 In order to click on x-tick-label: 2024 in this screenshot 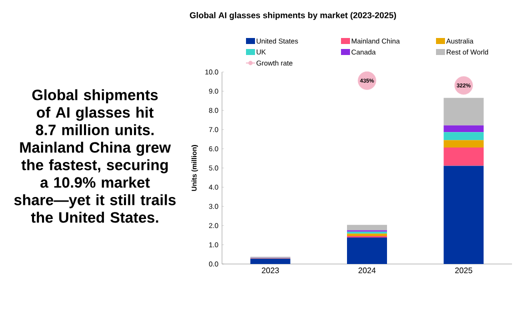, I will do `click(367, 271)`.